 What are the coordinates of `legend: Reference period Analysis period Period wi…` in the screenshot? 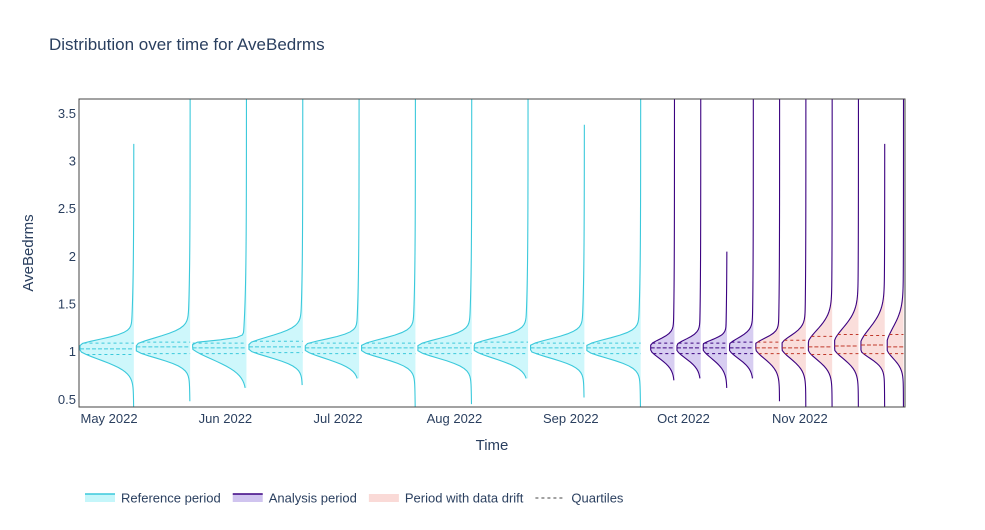 It's located at (354, 498).